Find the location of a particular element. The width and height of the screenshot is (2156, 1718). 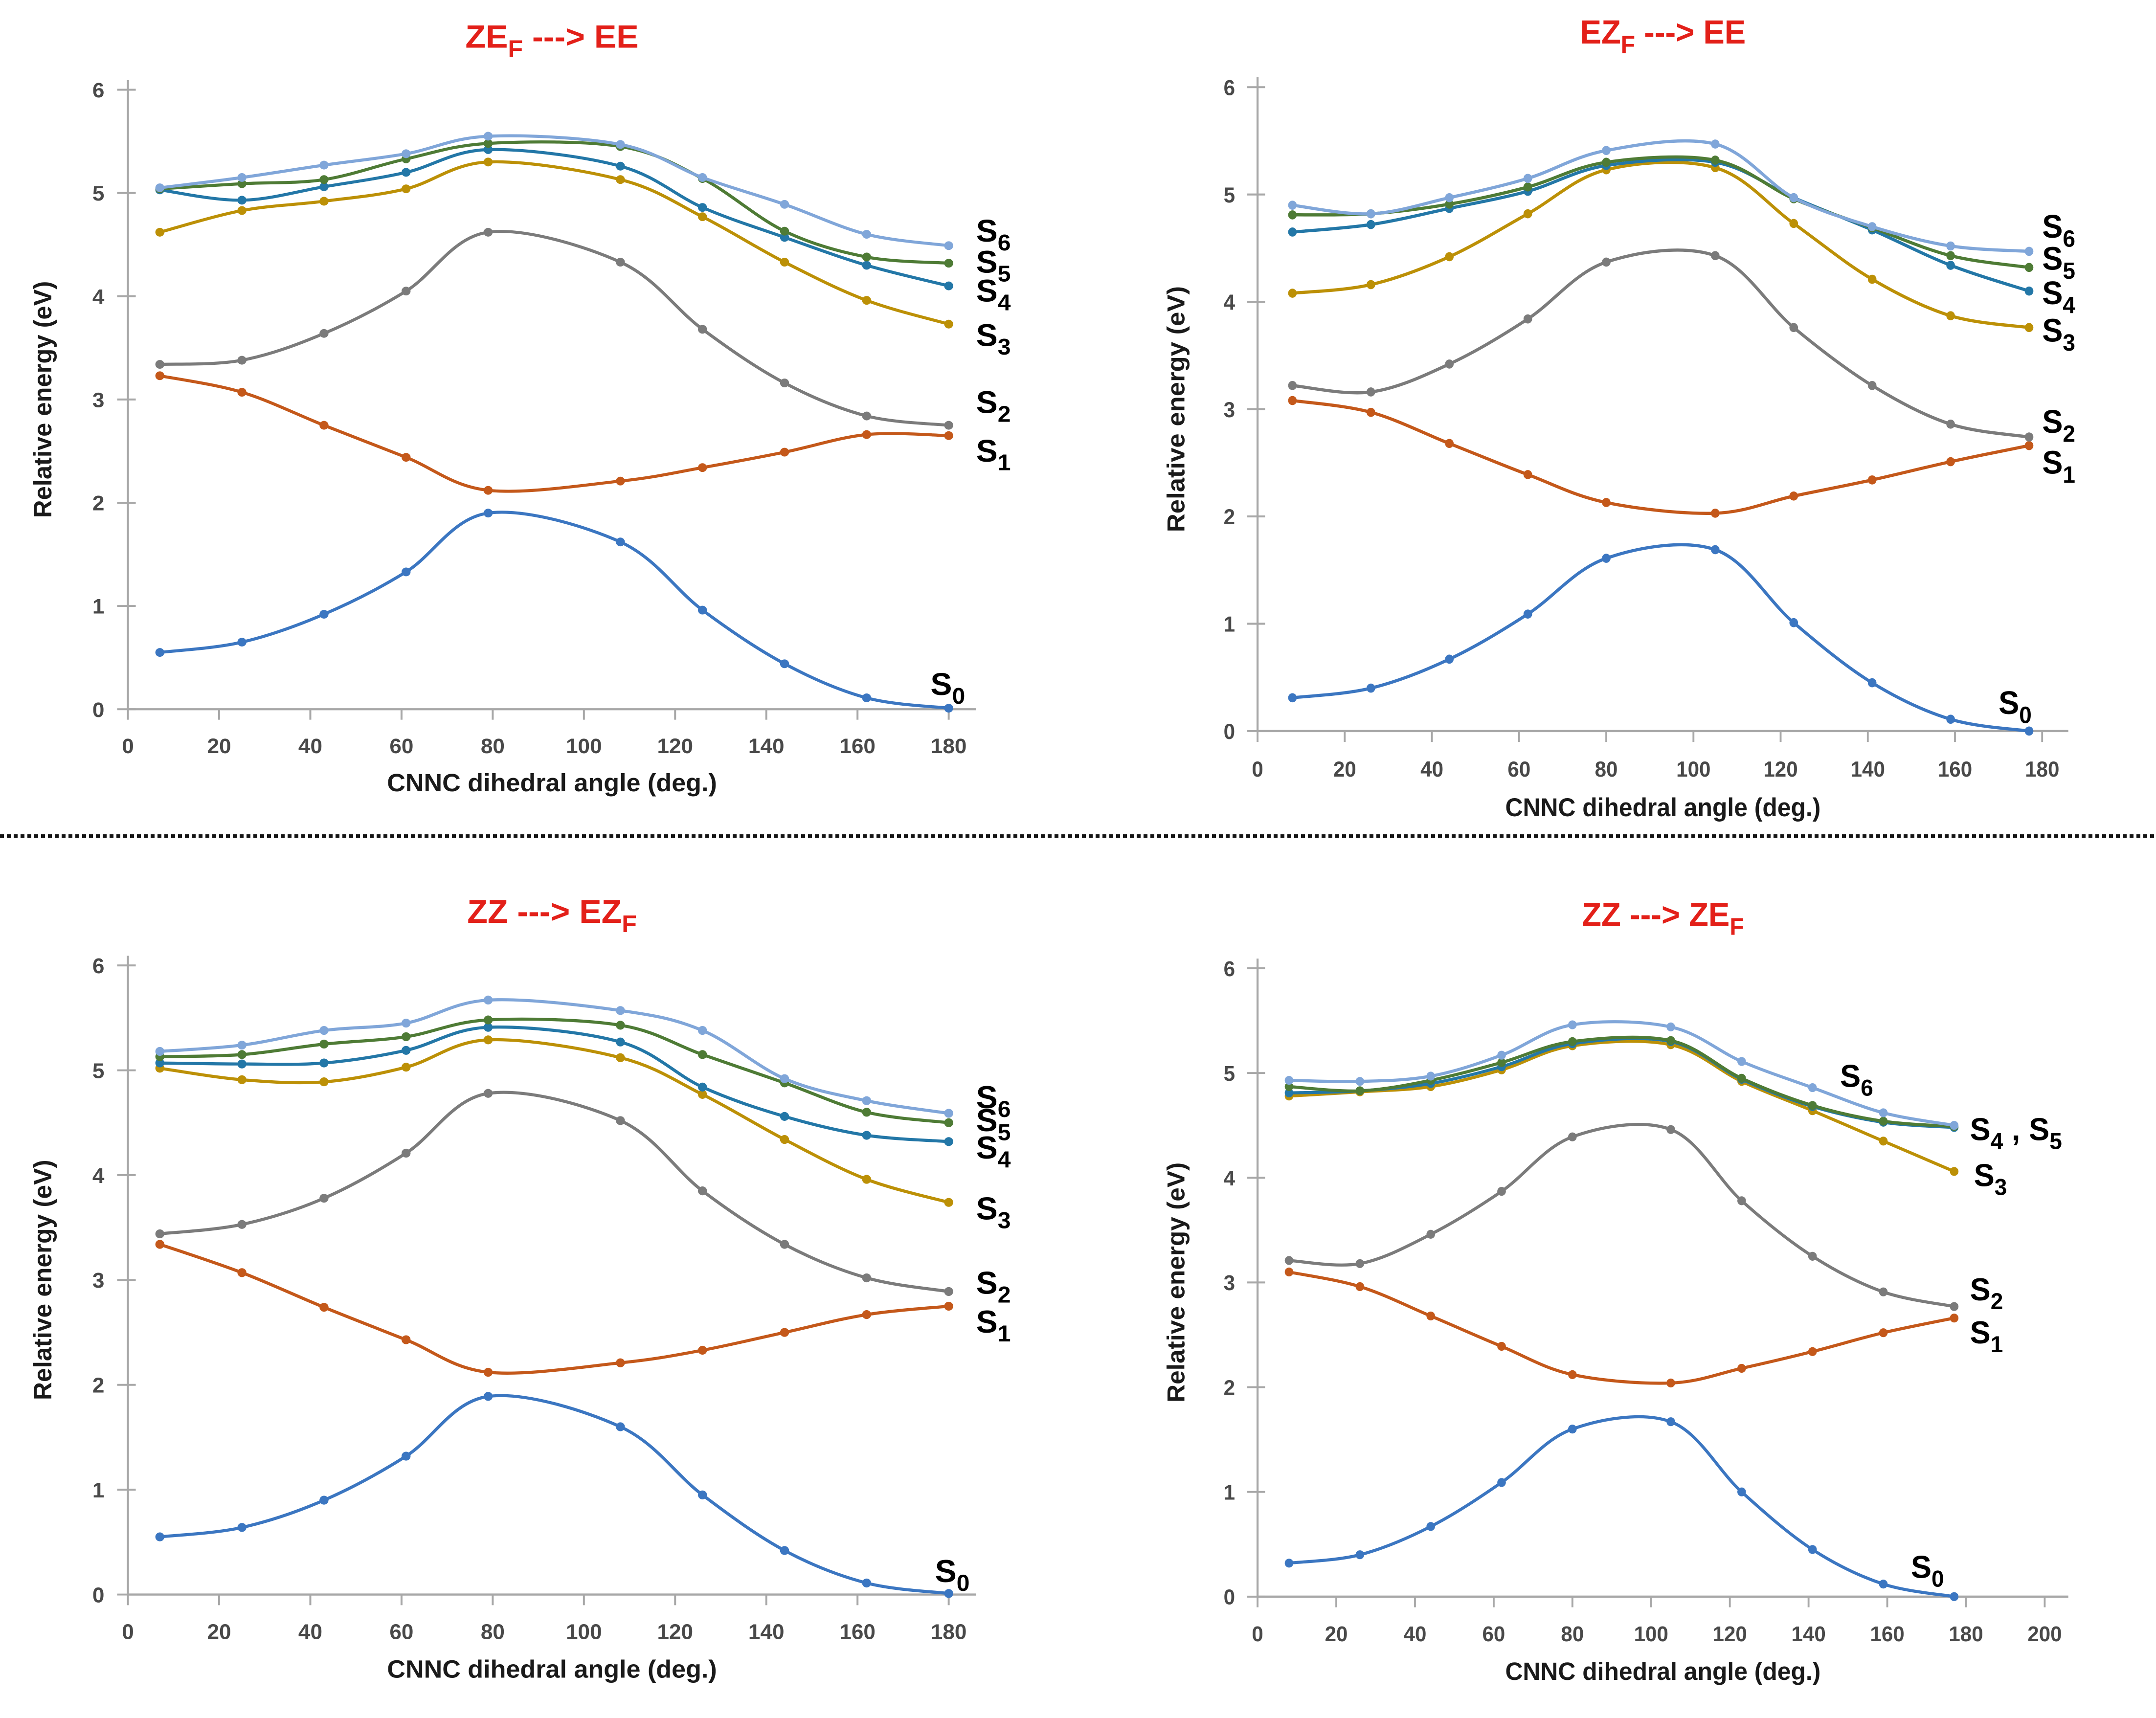

y-tick-label: 0 is located at coordinates (1229, 1597).